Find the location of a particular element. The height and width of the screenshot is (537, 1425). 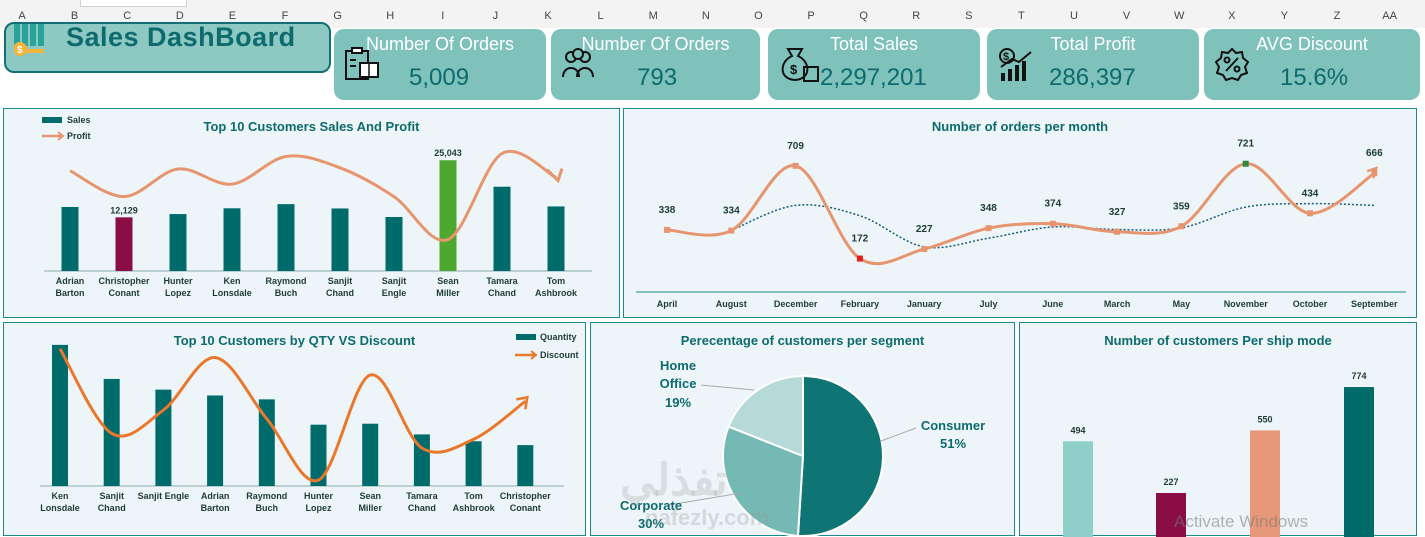

category-label: Adrian is located at coordinates (215, 496).